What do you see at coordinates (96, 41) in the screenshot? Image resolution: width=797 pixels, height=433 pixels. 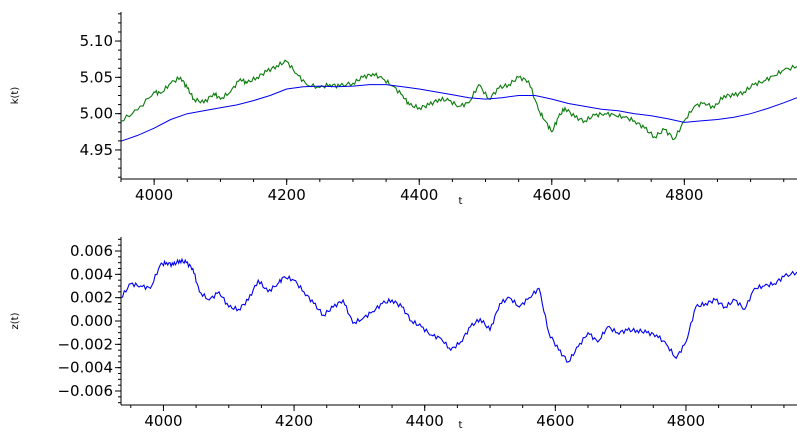 I see `y-tick-label: 5.10` at bounding box center [96, 41].